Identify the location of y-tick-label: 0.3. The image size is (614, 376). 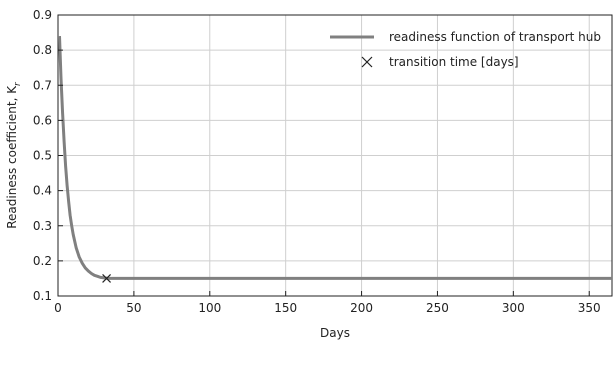
(42, 226).